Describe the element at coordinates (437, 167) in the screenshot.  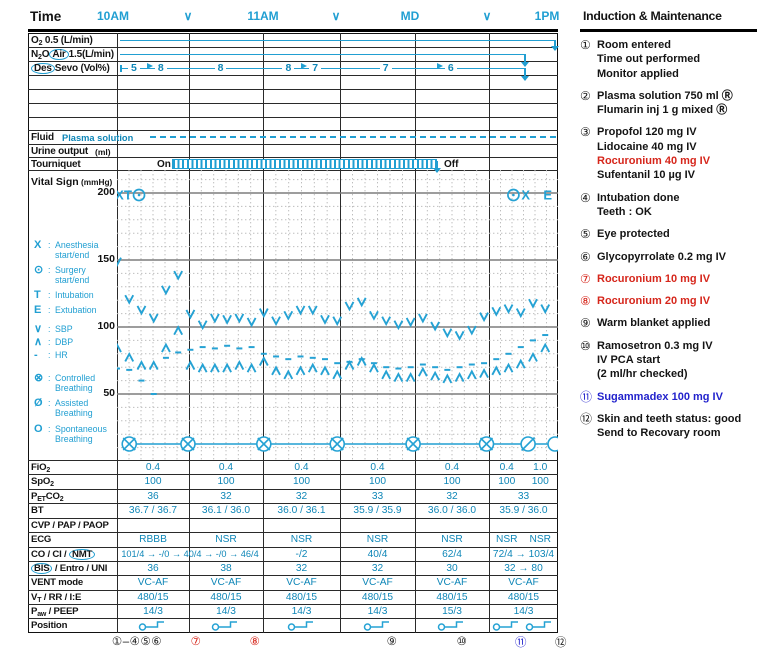
I see `tourniquet-off-arrow-icon` at that location.